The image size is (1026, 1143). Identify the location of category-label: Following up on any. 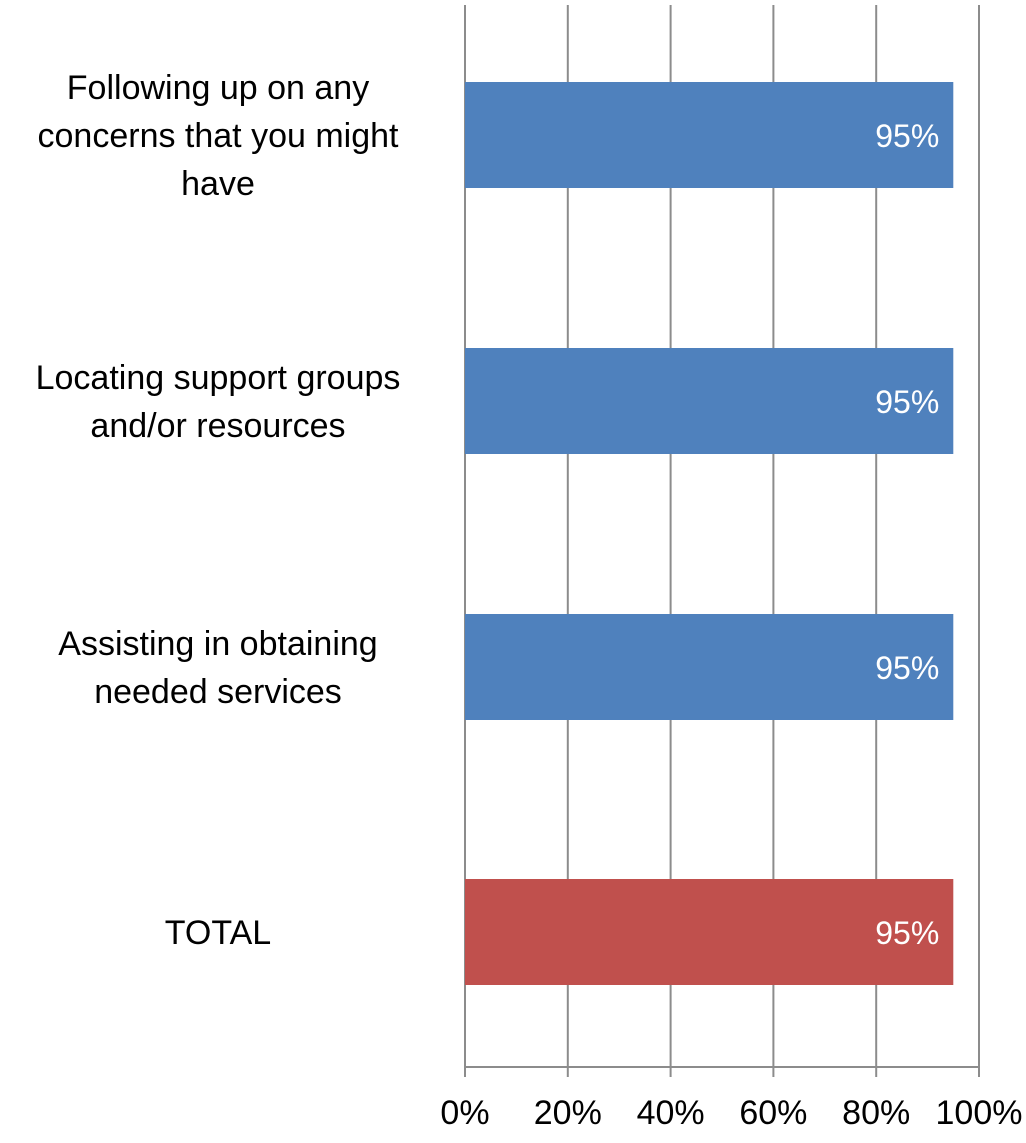
(218, 88).